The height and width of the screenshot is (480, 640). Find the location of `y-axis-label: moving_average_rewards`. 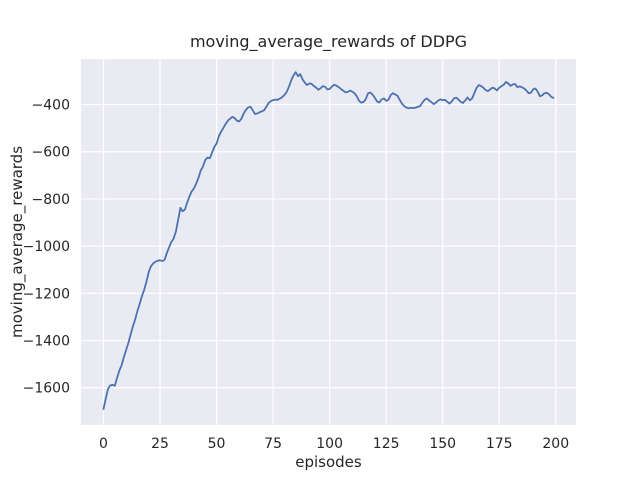

y-axis-label: moving_average_rewards is located at coordinates (17, 242).